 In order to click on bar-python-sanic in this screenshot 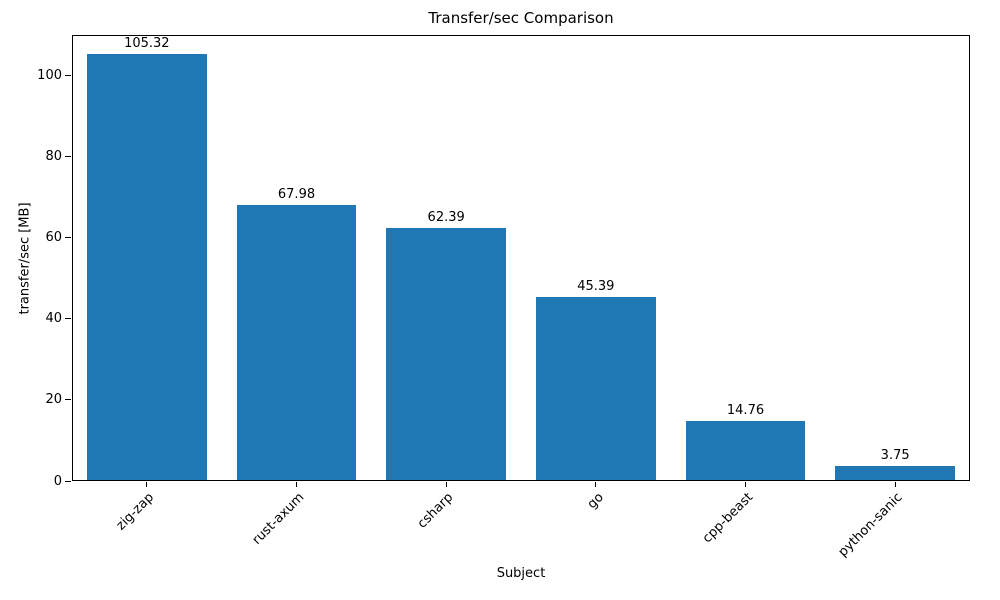, I will do `click(895, 472)`.